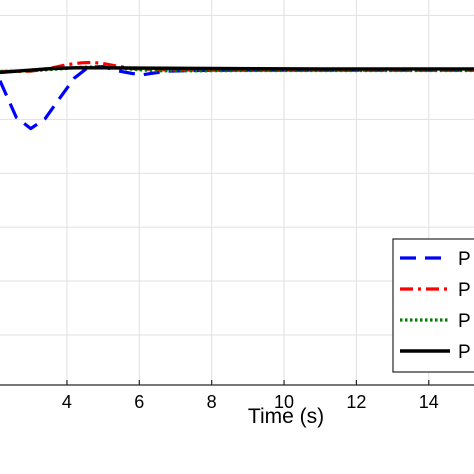 Image resolution: width=474 pixels, height=474 pixels. I want to click on series-line-dotted, so click(237, 69).